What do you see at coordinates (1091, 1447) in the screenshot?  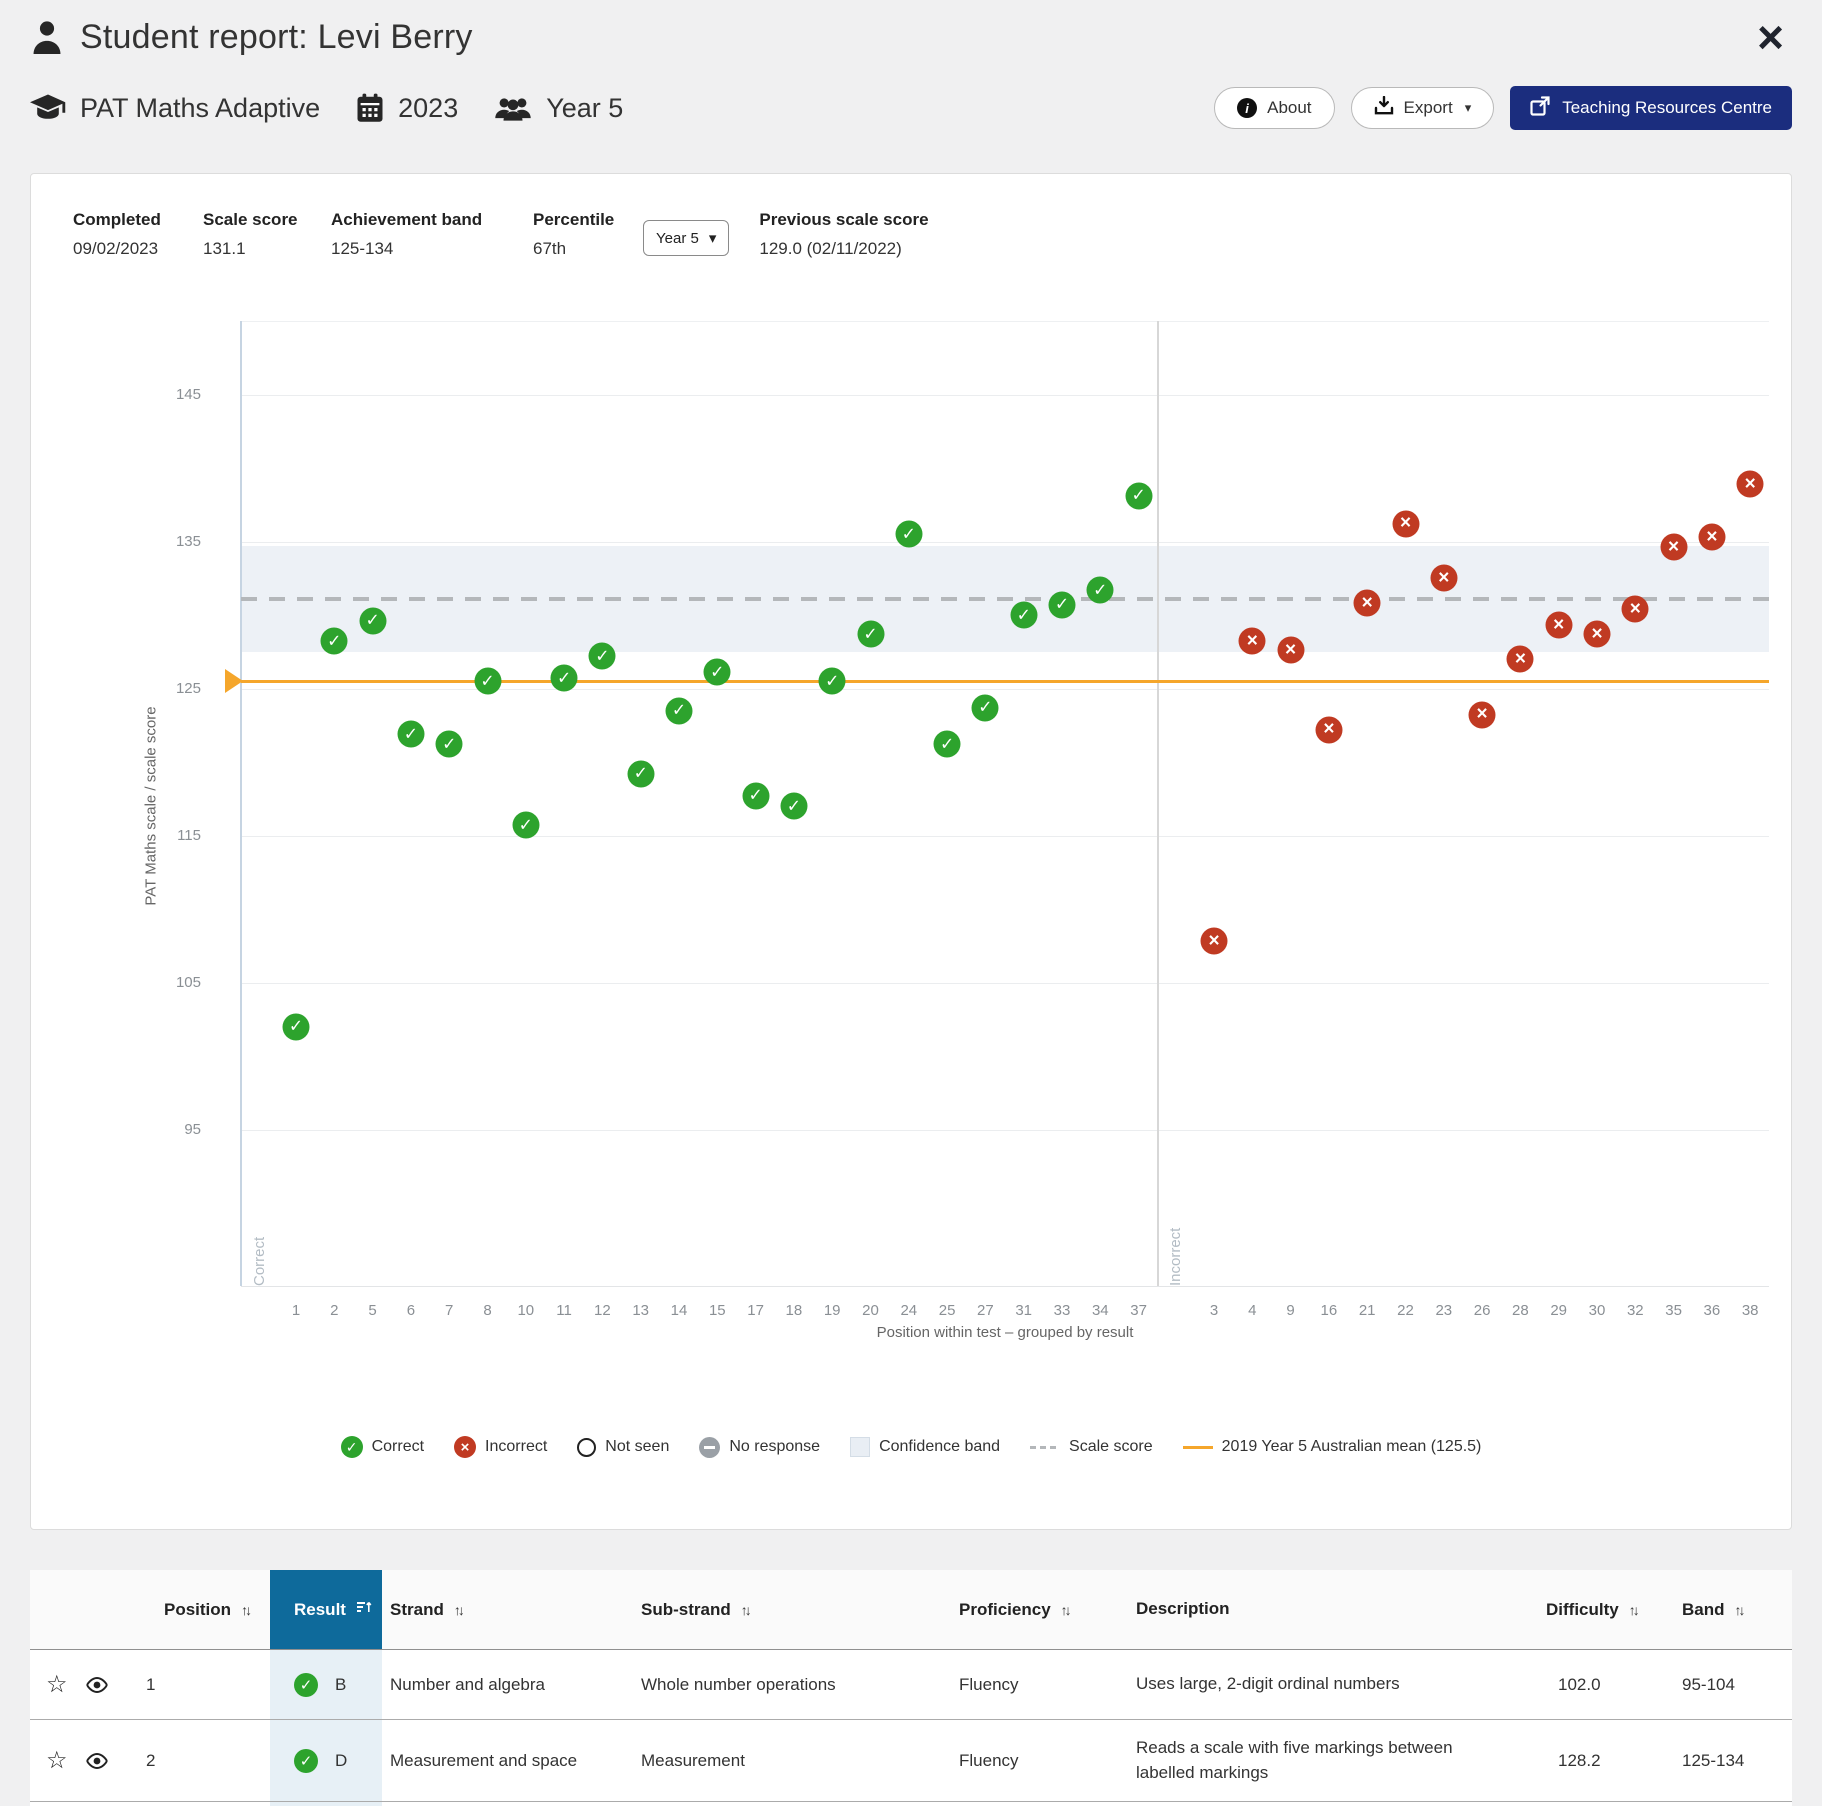 I see `legend-item-scale-score: Scale score` at bounding box center [1091, 1447].